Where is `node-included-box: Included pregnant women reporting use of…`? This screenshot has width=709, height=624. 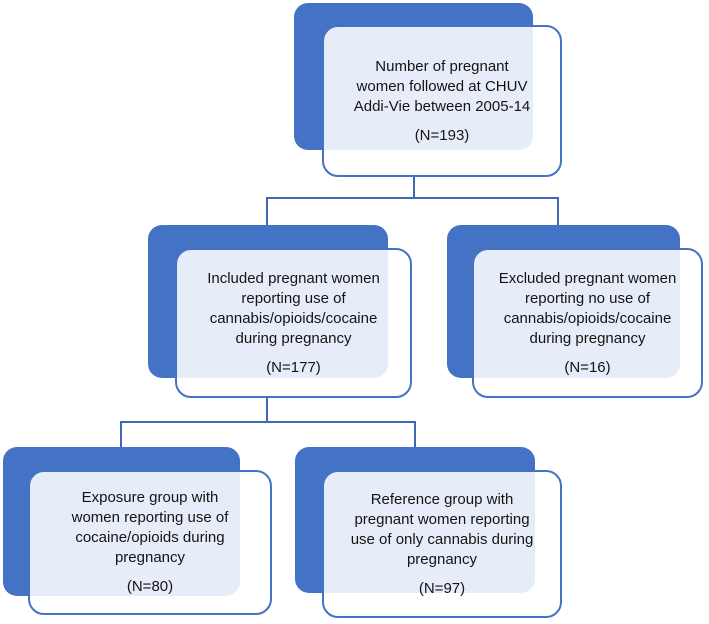 node-included-box: Included pregnant women reporting use of… is located at coordinates (293, 323).